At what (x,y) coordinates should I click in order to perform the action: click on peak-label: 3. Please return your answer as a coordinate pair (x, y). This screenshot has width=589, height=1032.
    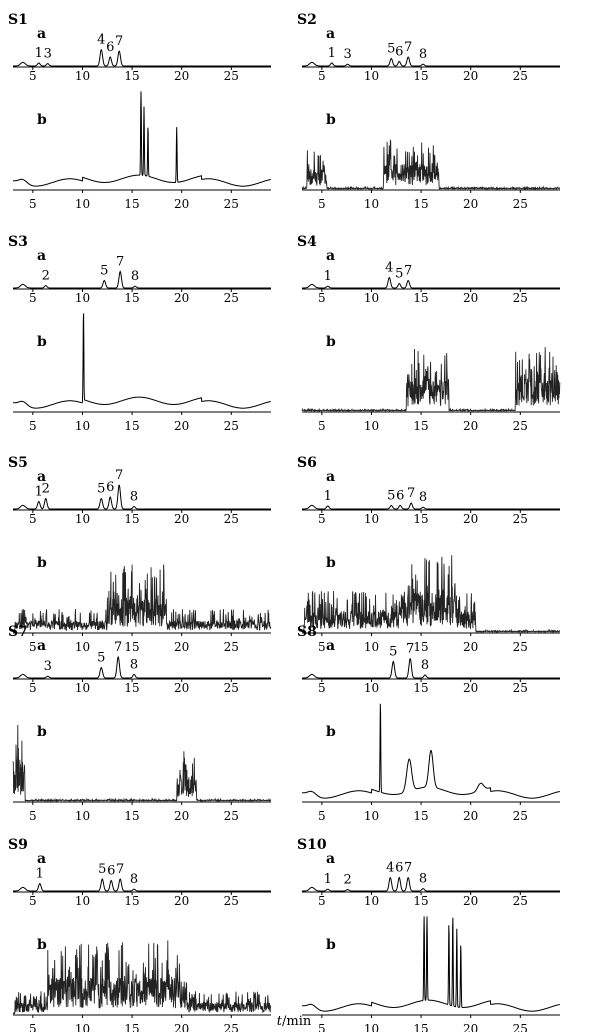
    Looking at the image, I should click on (48, 54).